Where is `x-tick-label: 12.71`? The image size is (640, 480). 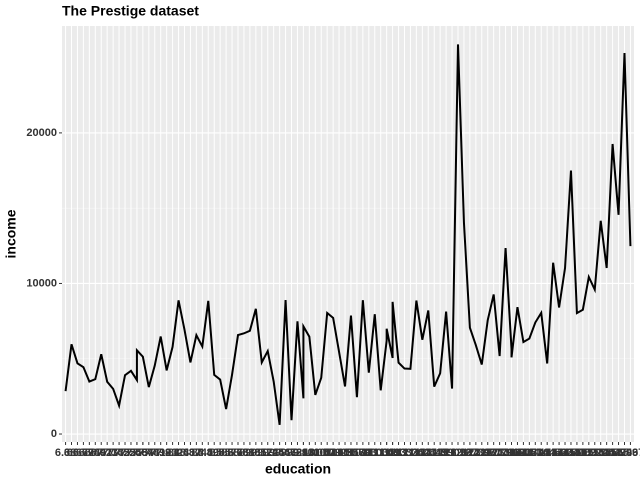
x-tick-label: 12.71 is located at coordinates (488, 453).